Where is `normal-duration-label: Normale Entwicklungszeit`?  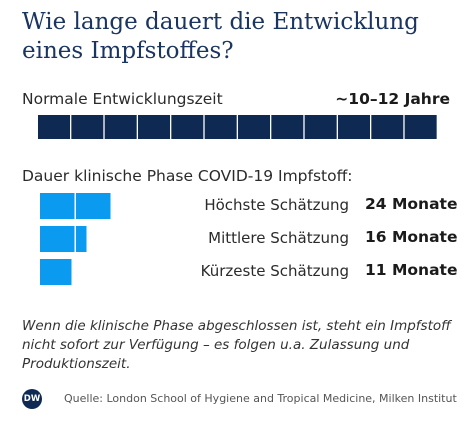
normal-duration-label: Normale Entwicklungszeit is located at coordinates (122, 99).